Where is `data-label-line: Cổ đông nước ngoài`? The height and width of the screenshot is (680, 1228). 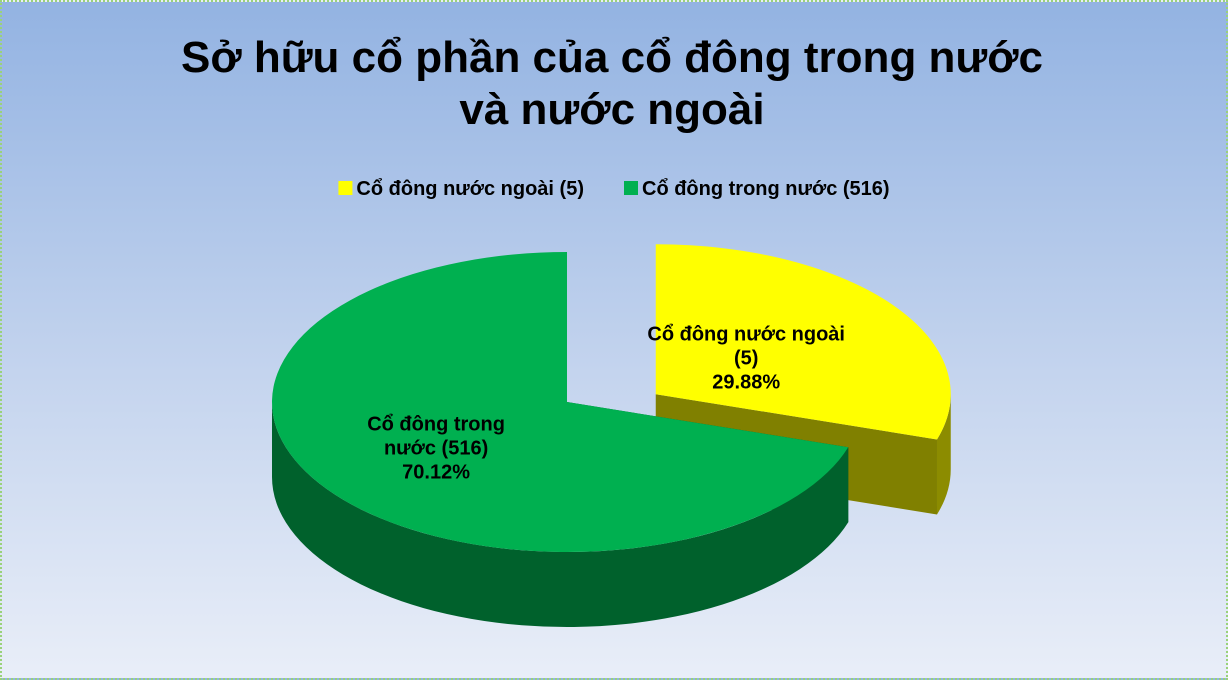
data-label-line: Cổ đông nước ngoài is located at coordinates (746, 335).